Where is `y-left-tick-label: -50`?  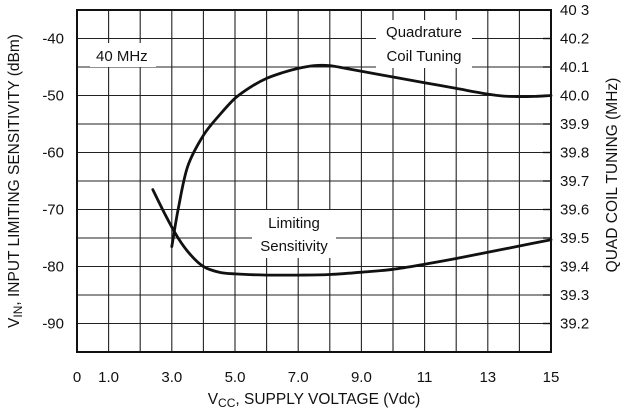
y-left-tick-label: -50 is located at coordinates (53, 96).